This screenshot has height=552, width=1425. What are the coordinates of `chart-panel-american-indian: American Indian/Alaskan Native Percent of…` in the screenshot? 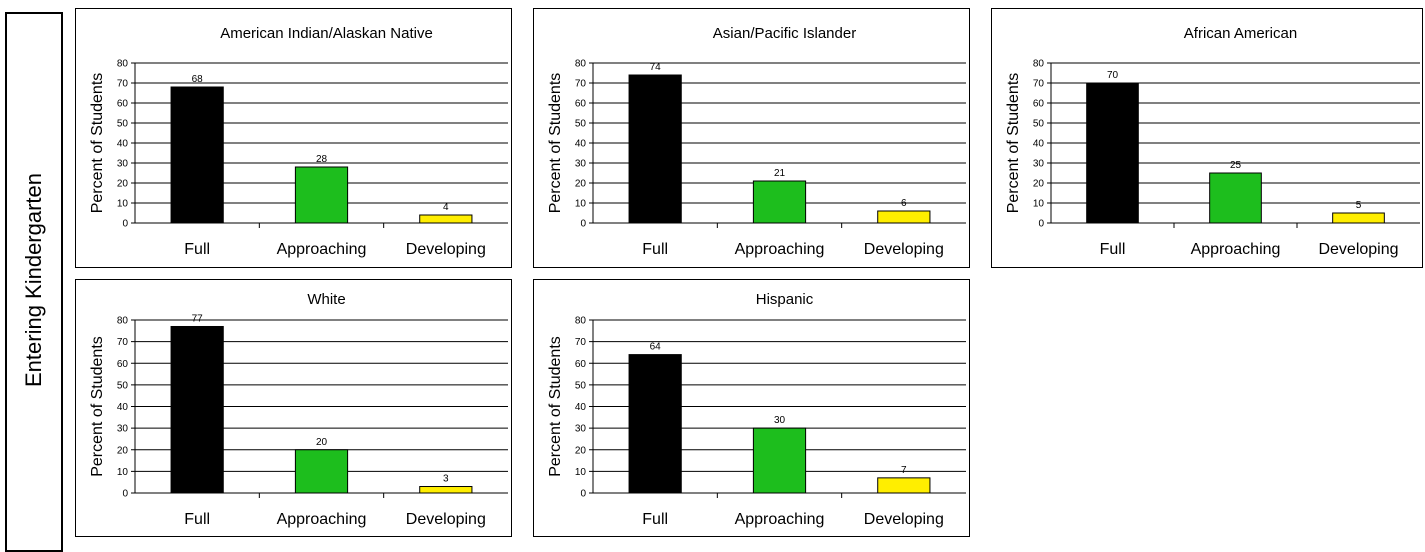 It's located at (293, 138).